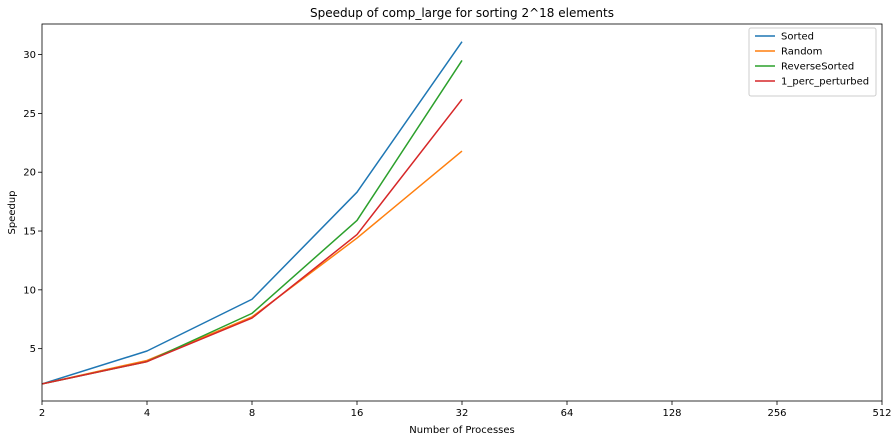 This screenshot has height=441, width=894. I want to click on x-tick-label: 64, so click(567, 413).